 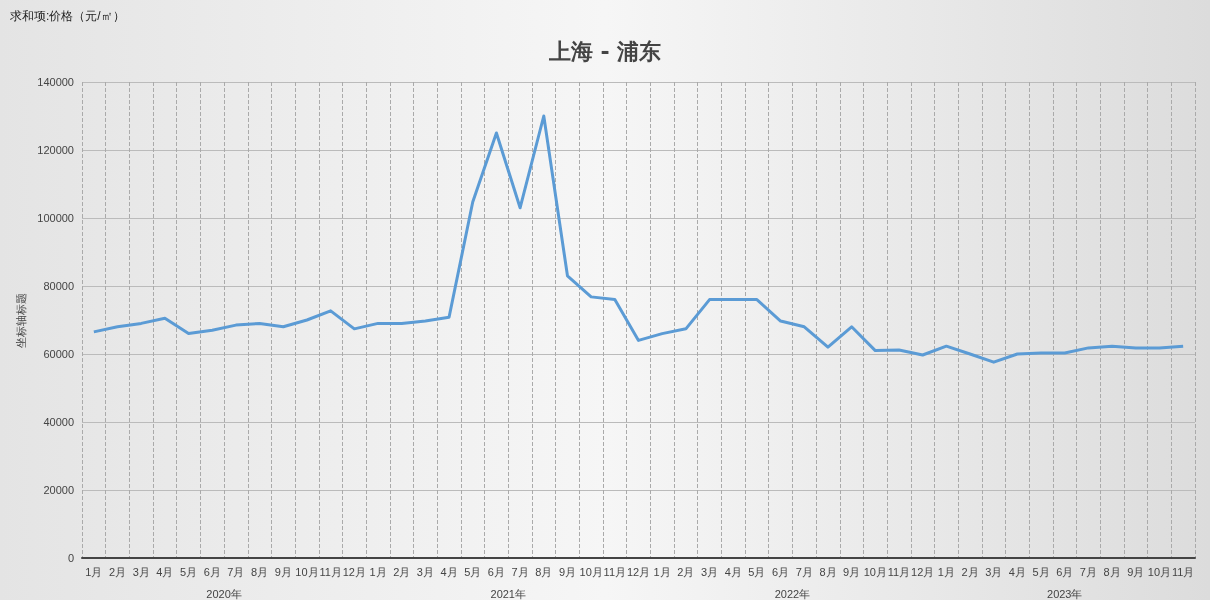 What do you see at coordinates (20, 320) in the screenshot?
I see `y-axis-title: 坐标轴标题` at bounding box center [20, 320].